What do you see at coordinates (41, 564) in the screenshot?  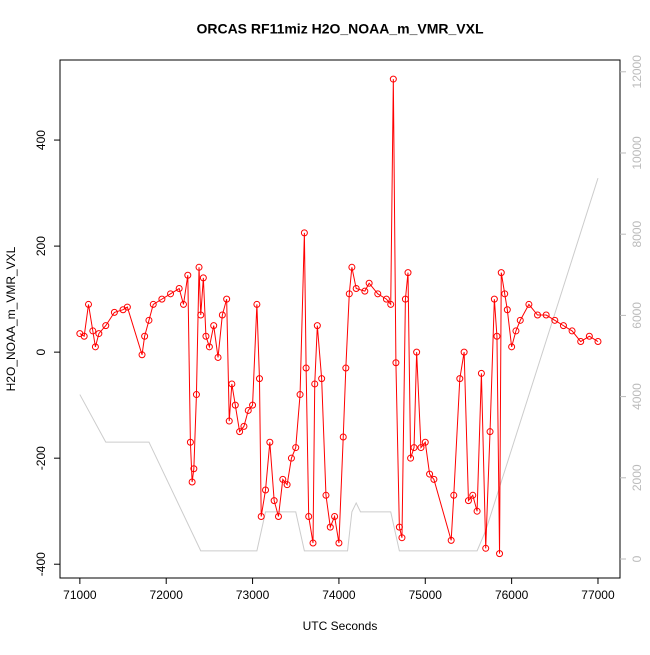 I see `y-tick-label: -400` at bounding box center [41, 564].